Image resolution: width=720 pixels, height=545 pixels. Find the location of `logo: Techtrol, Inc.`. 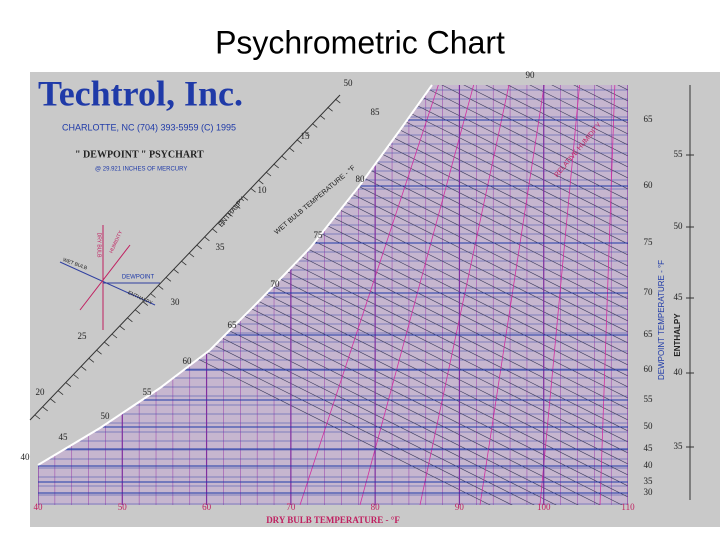

logo: Techtrol, Inc. is located at coordinates (140, 93).